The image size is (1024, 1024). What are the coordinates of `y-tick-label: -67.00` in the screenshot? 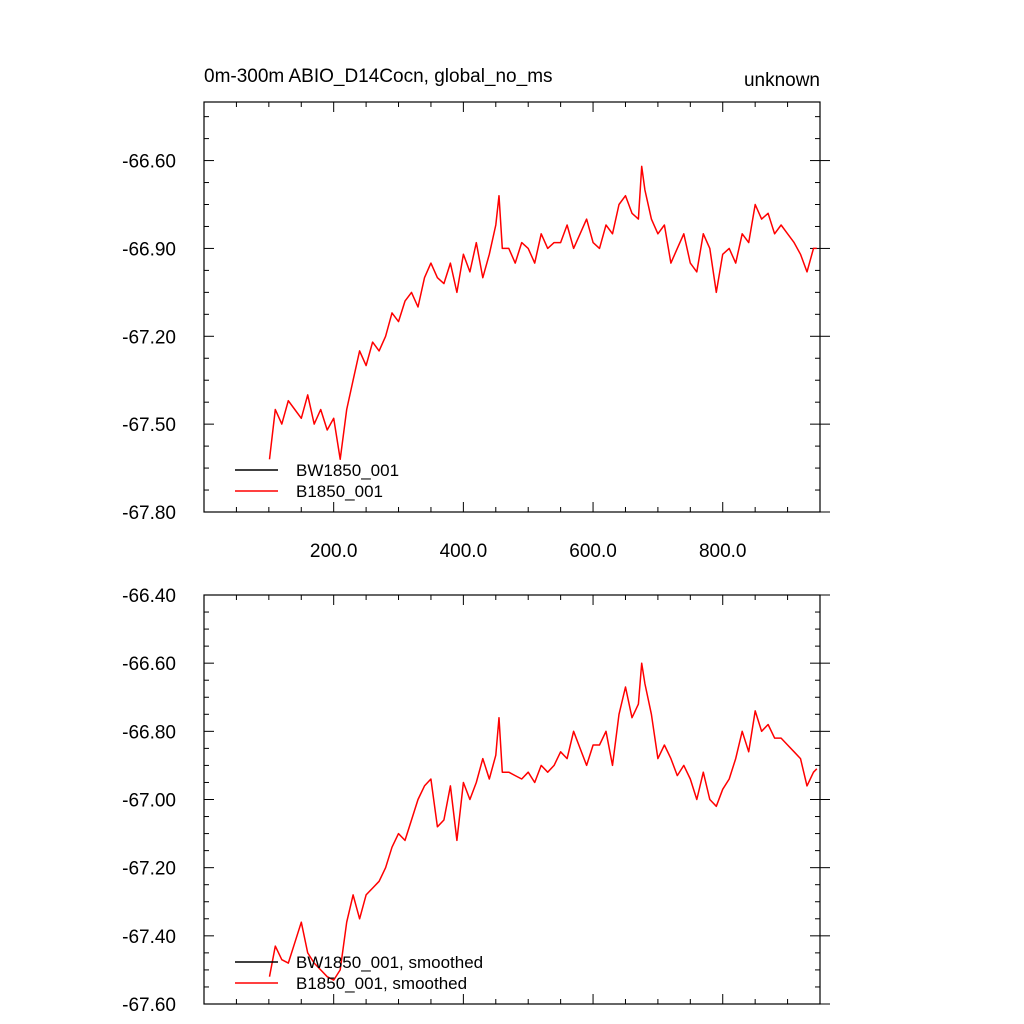 It's located at (149, 801).